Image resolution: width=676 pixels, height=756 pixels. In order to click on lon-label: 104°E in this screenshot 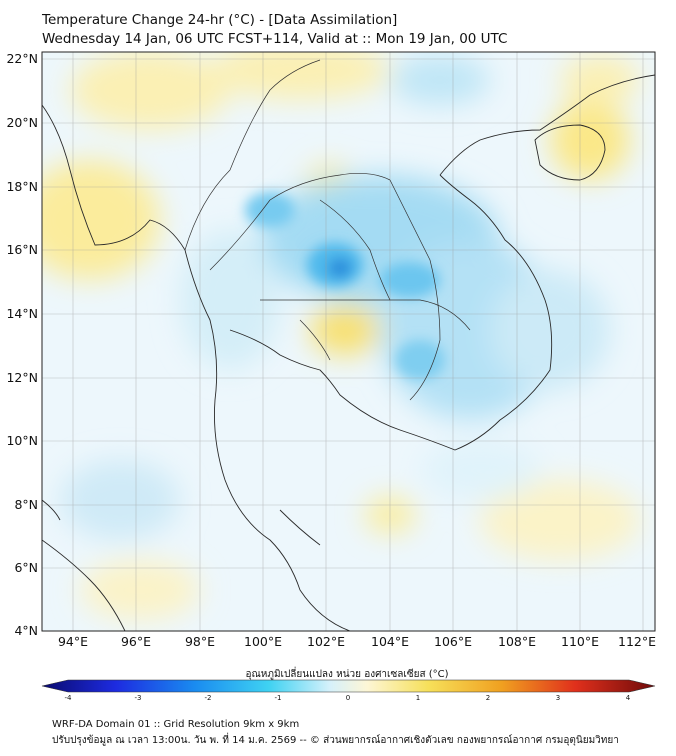, I will do `click(390, 641)`.